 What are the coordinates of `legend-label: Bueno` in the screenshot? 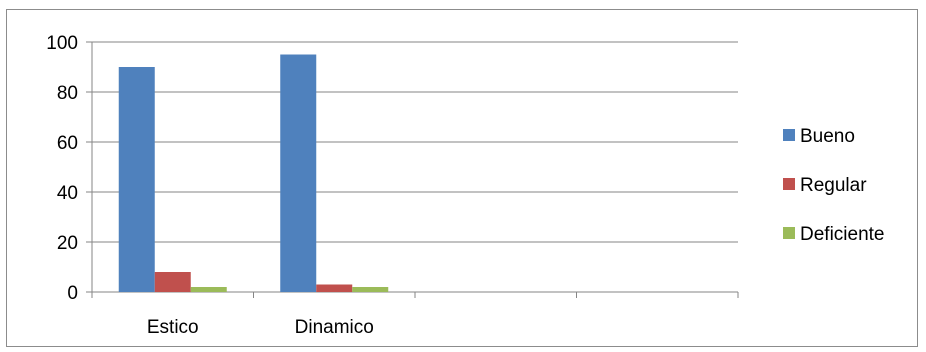 It's located at (827, 136).